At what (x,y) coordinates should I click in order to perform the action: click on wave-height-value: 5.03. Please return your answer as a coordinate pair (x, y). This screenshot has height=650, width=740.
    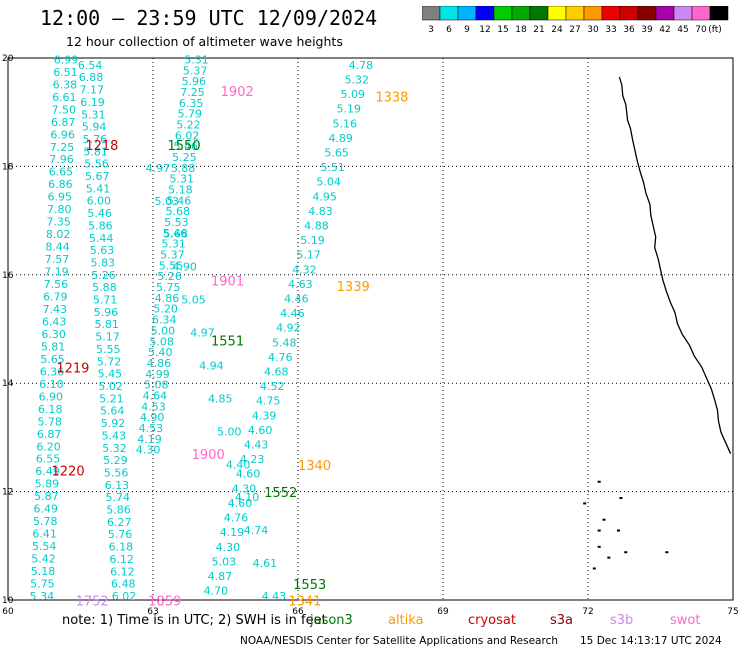
    Looking at the image, I should click on (224, 561).